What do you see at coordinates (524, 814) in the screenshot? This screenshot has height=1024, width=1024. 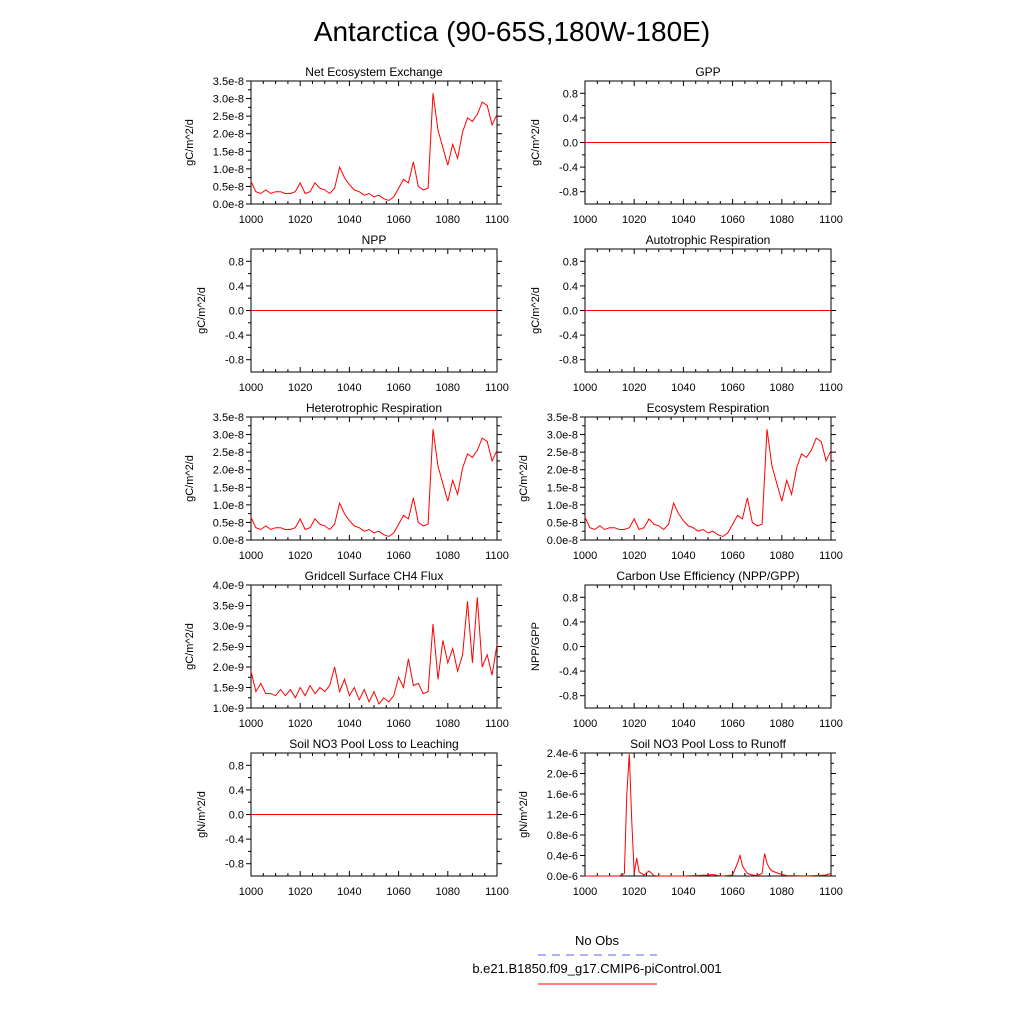 I see `y-axis-label: gN/m^2/d` at bounding box center [524, 814].